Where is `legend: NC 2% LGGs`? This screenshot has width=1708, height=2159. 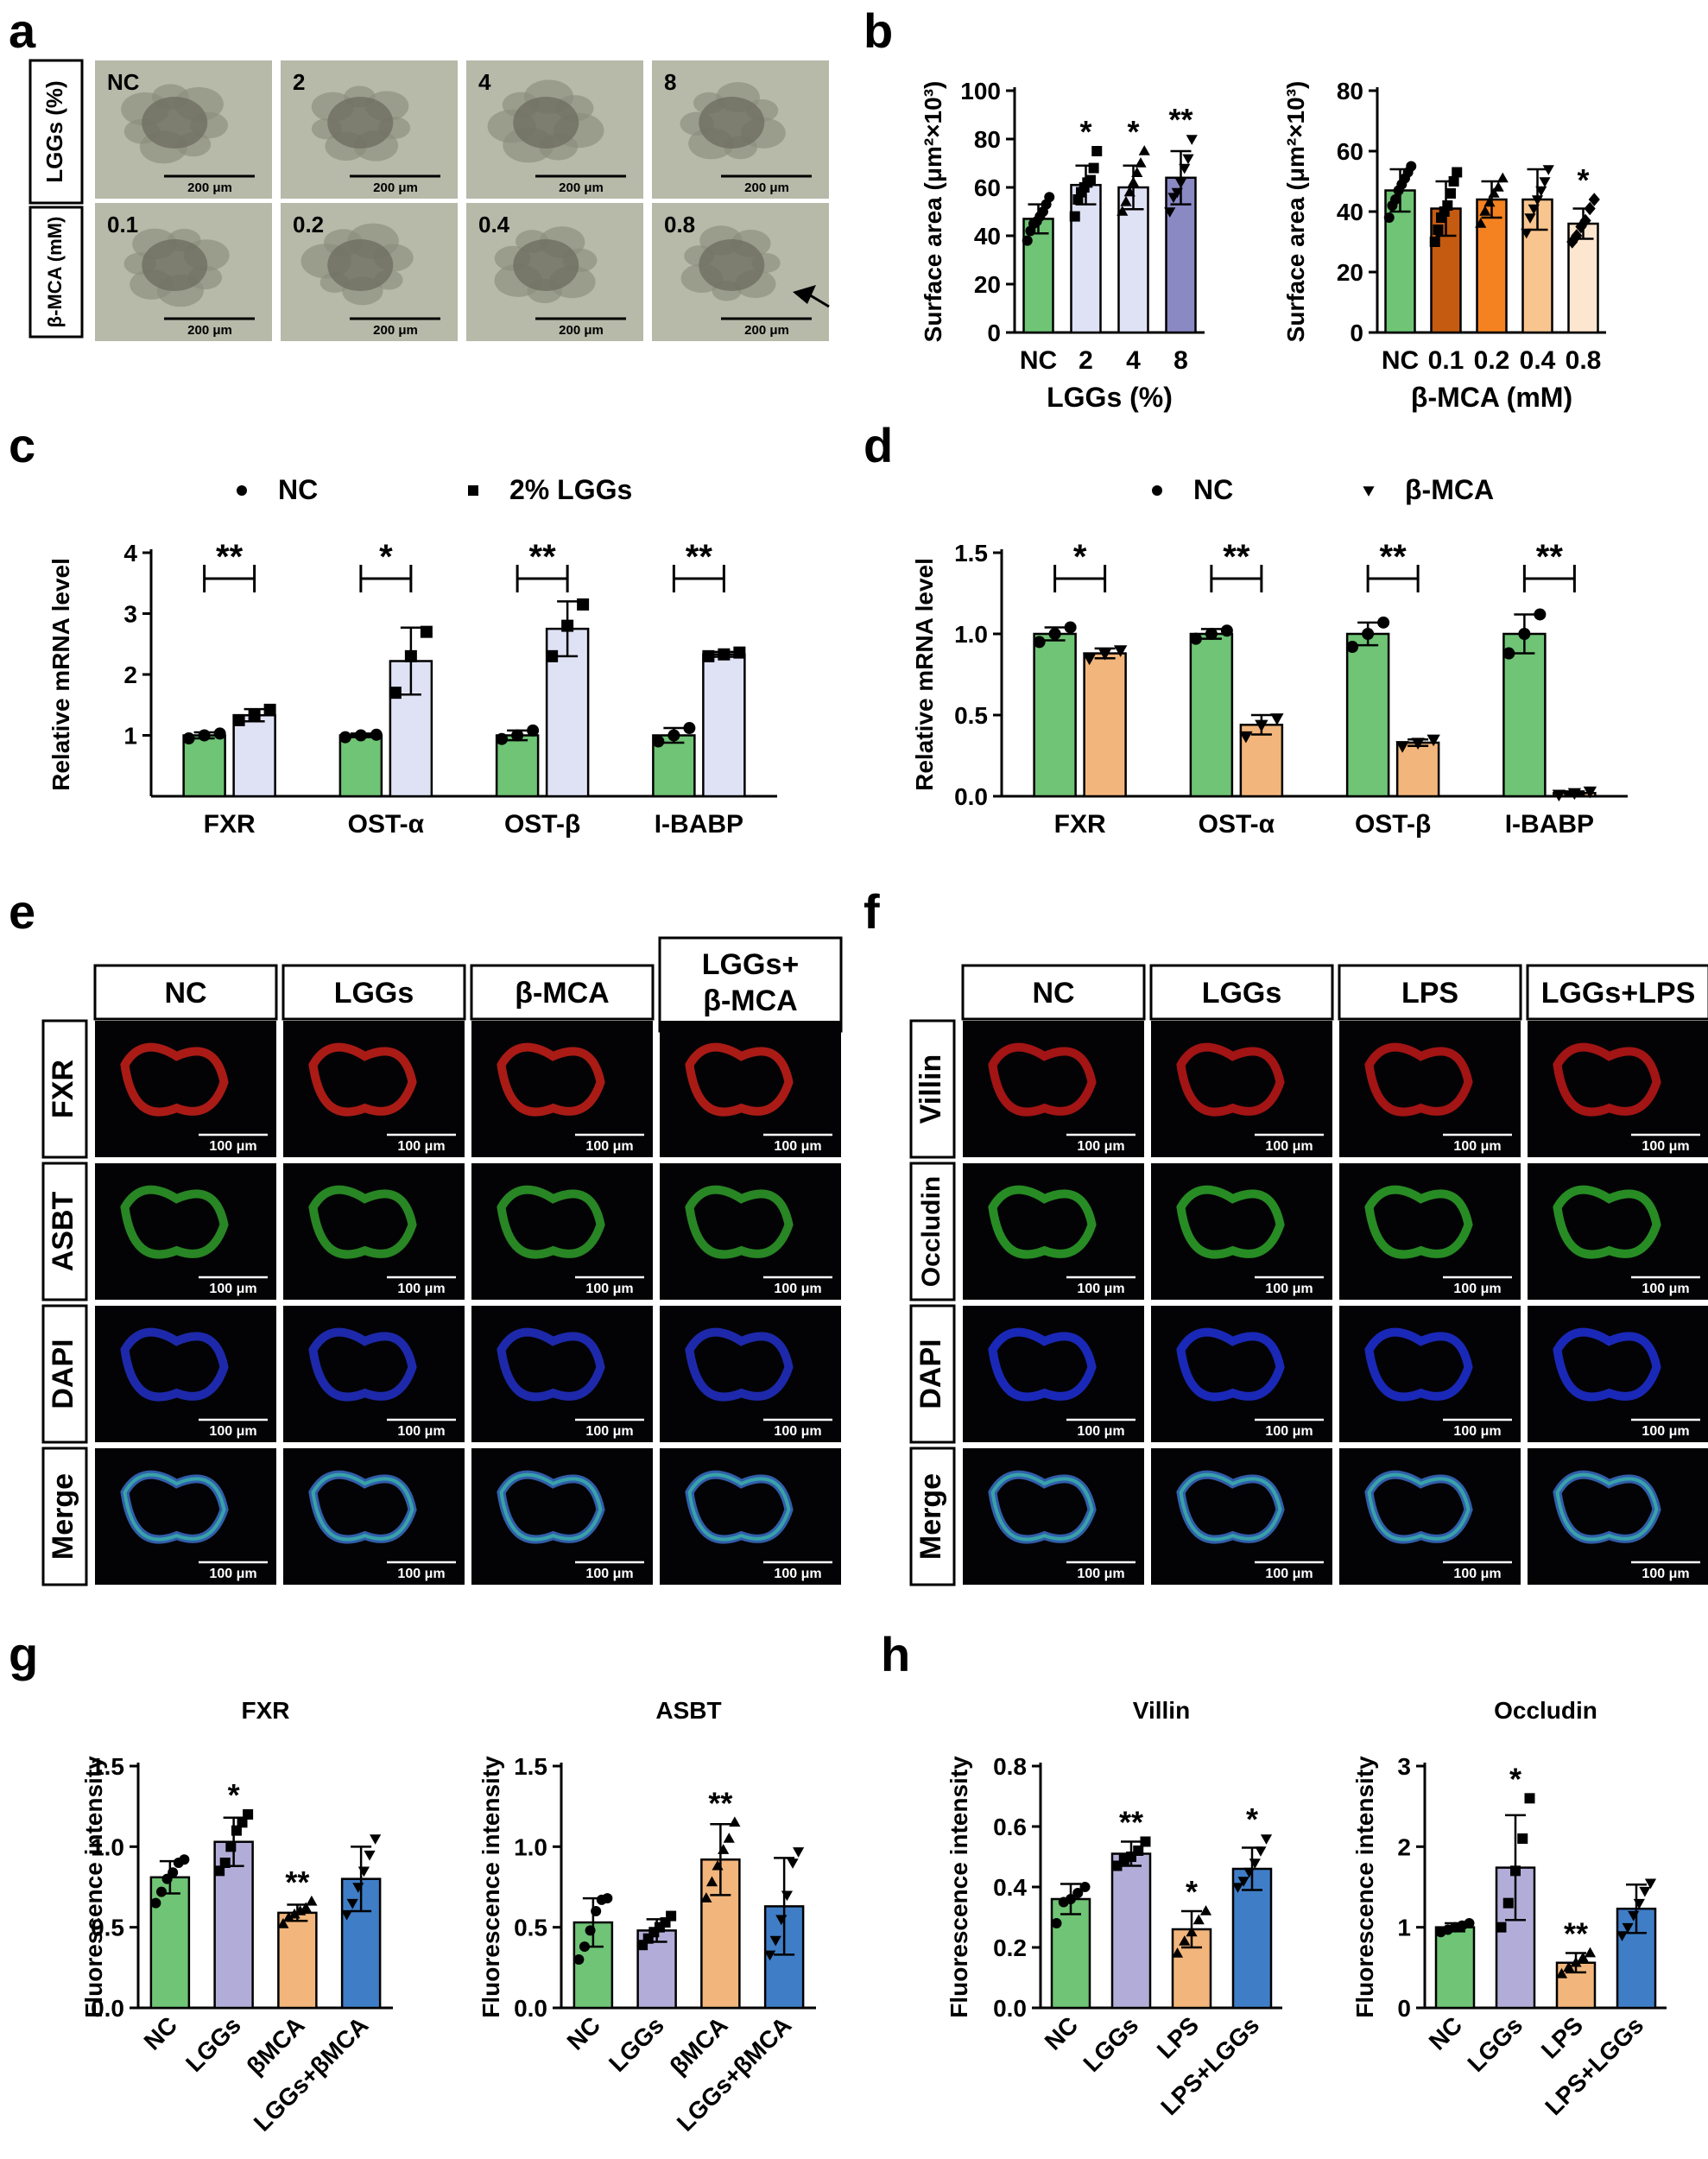 legend: NC 2% LGGs is located at coordinates (434, 489).